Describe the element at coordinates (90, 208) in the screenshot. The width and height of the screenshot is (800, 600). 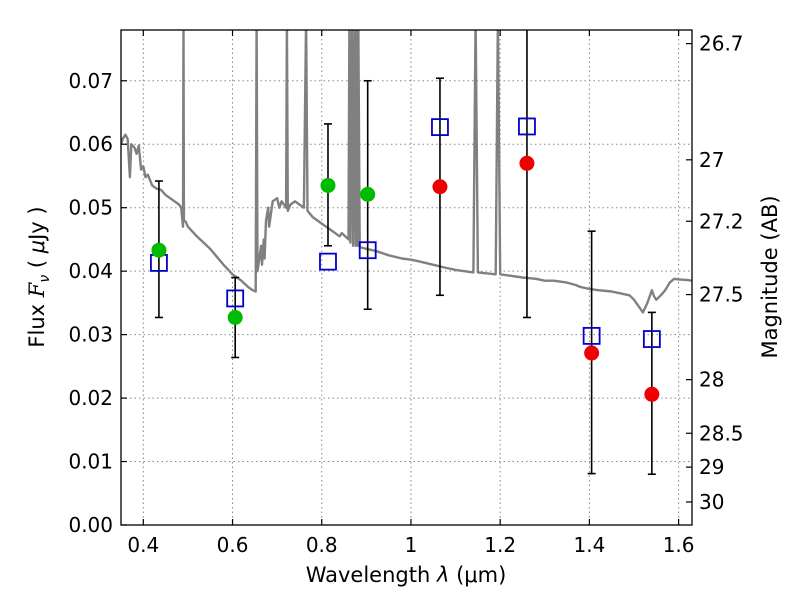
I see `y-tick-label: 0.05` at that location.